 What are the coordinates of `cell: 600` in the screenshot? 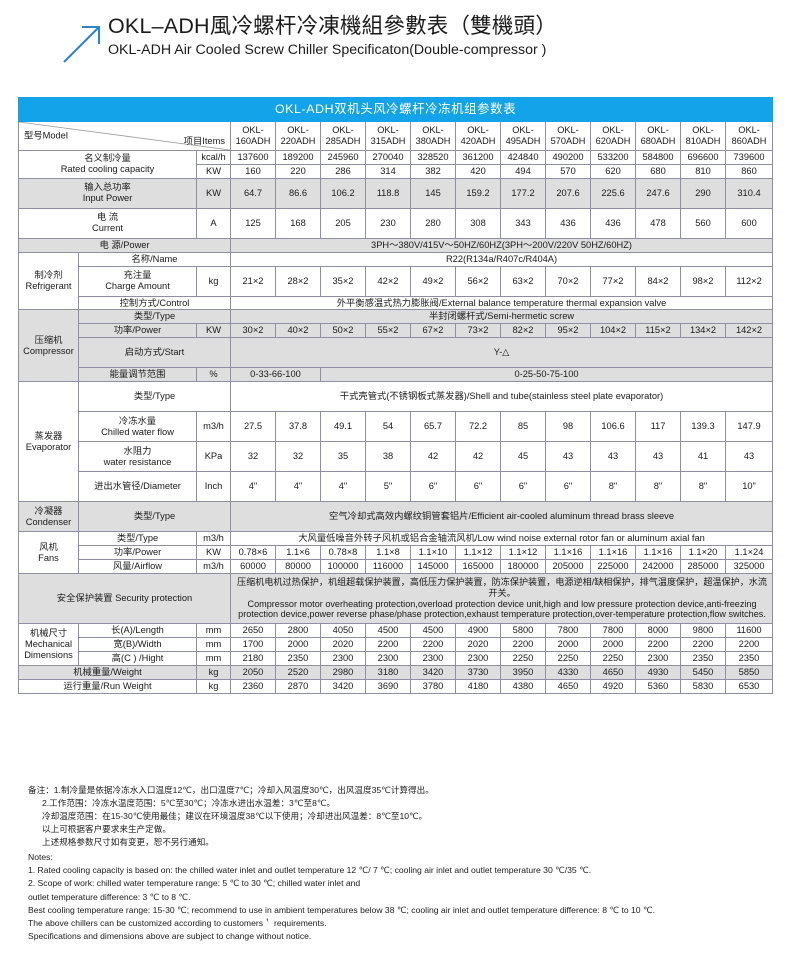 It's located at (749, 223).